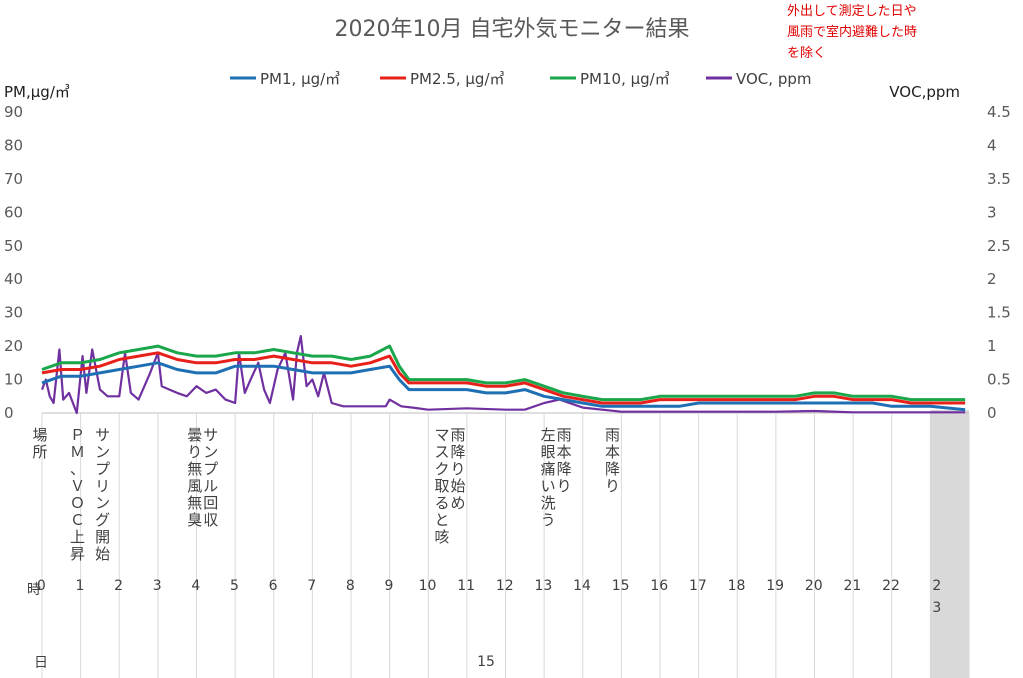 Image resolution: width=1023 pixels, height=678 pixels. Describe the element at coordinates (300, 79) in the screenshot. I see `legend-label: PM1, μg/㎥` at that location.